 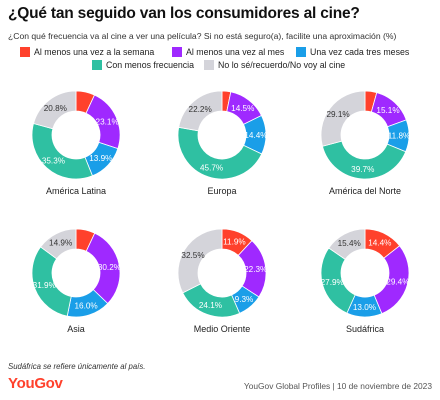 What do you see at coordinates (77, 366) in the screenshot?
I see `footnote: Sudáfrica se refiere únicamente al país.` at bounding box center [77, 366].